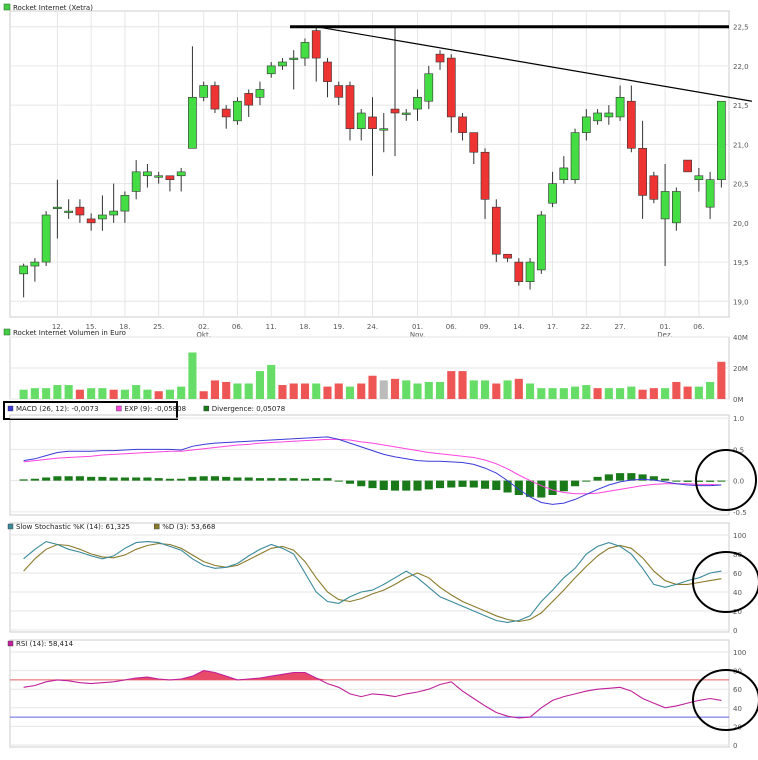 This screenshot has height=760, width=758. I want to click on macd-legend-highlight-box, so click(90, 410).